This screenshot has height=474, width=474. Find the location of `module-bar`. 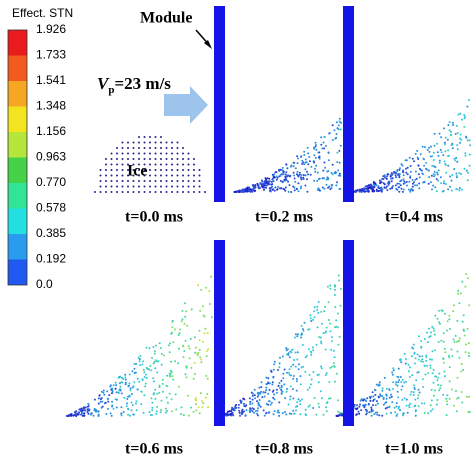

module-bar is located at coordinates (348, 333).